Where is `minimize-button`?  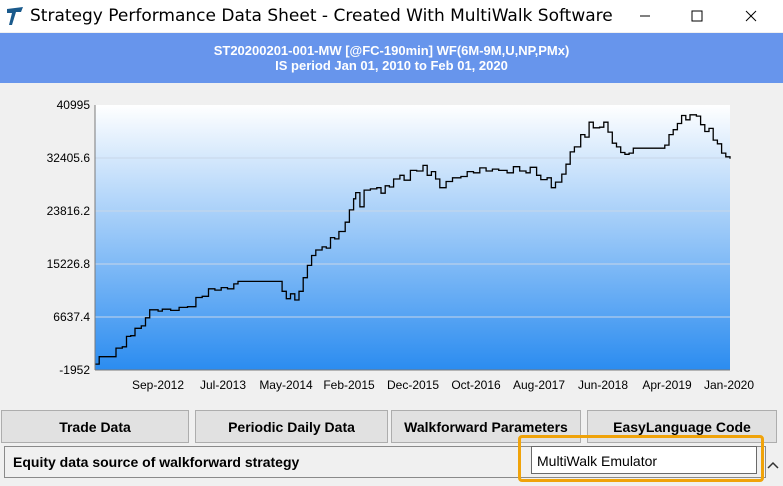 minimize-button is located at coordinates (645, 16).